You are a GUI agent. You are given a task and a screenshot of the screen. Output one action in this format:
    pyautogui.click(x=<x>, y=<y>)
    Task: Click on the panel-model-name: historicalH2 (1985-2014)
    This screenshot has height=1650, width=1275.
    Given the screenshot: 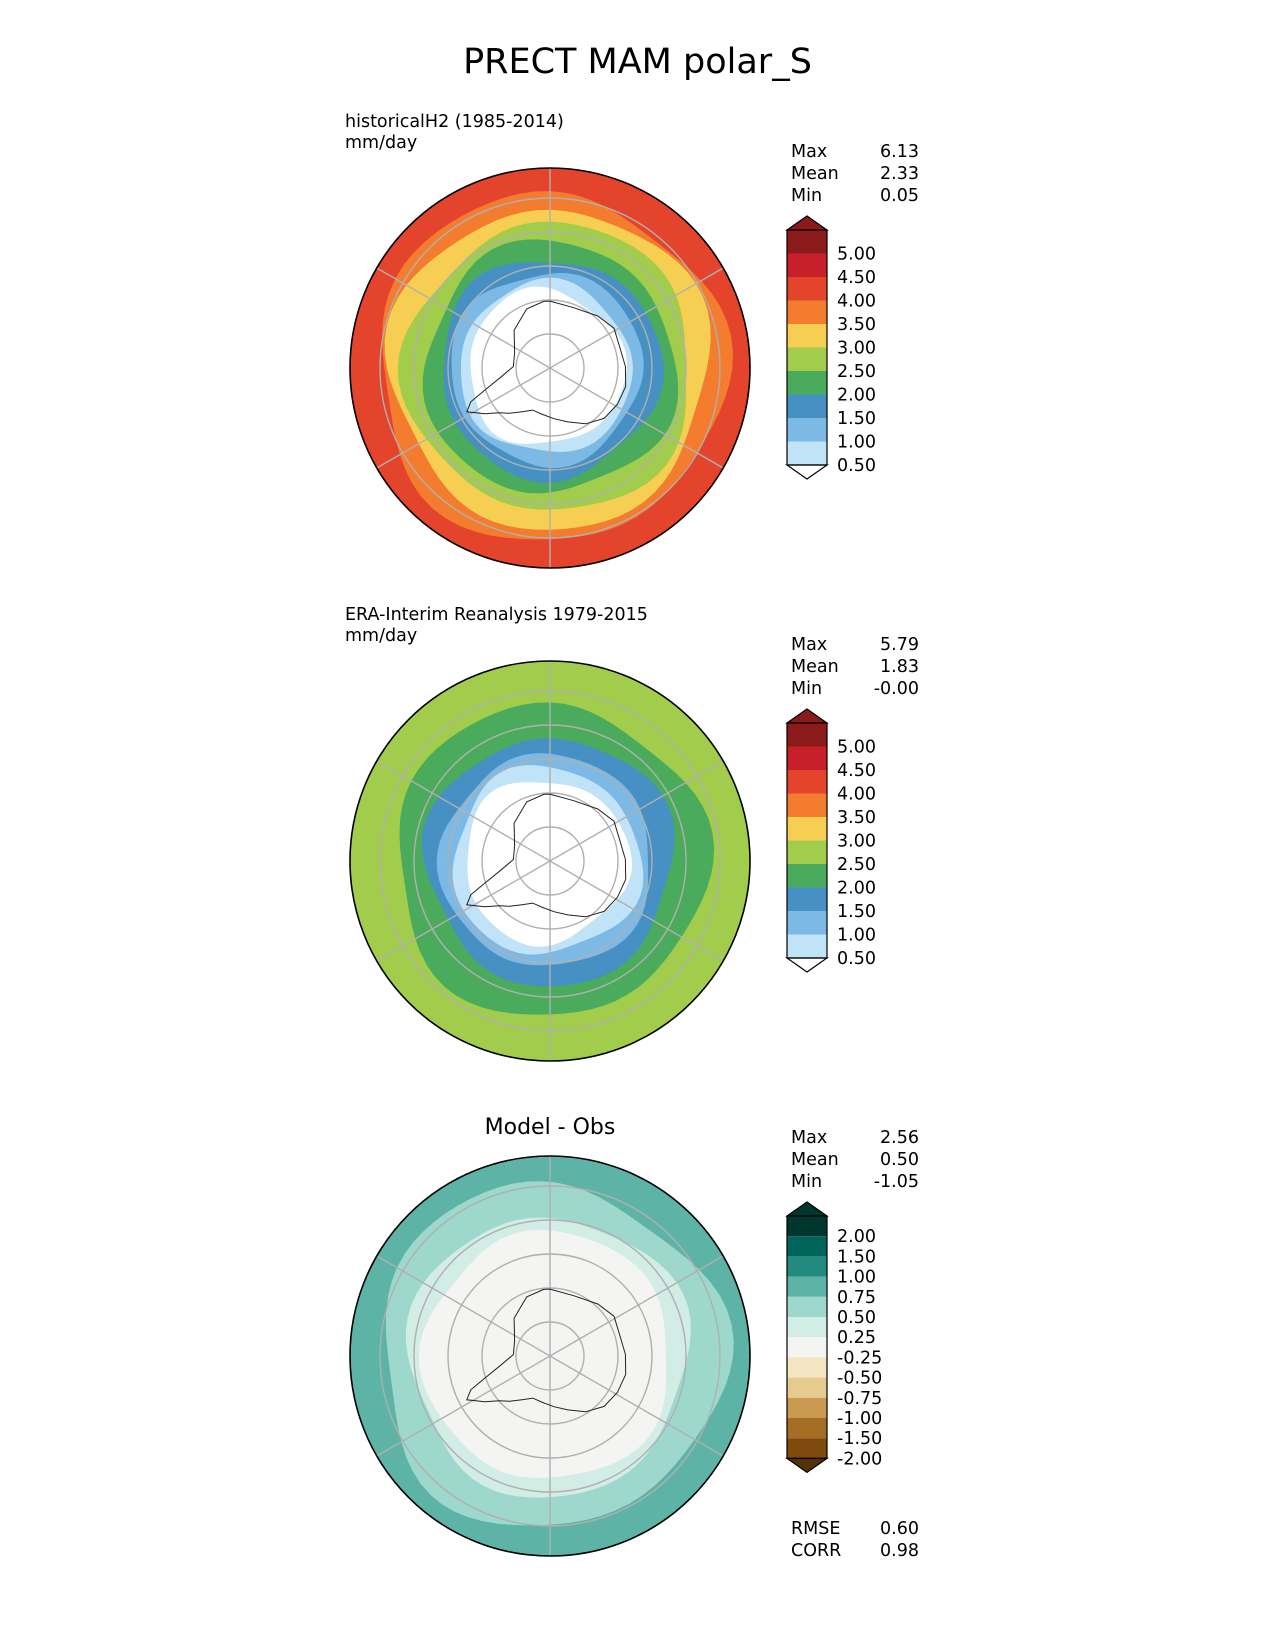 What is the action you would take?
    pyautogui.click(x=454, y=122)
    